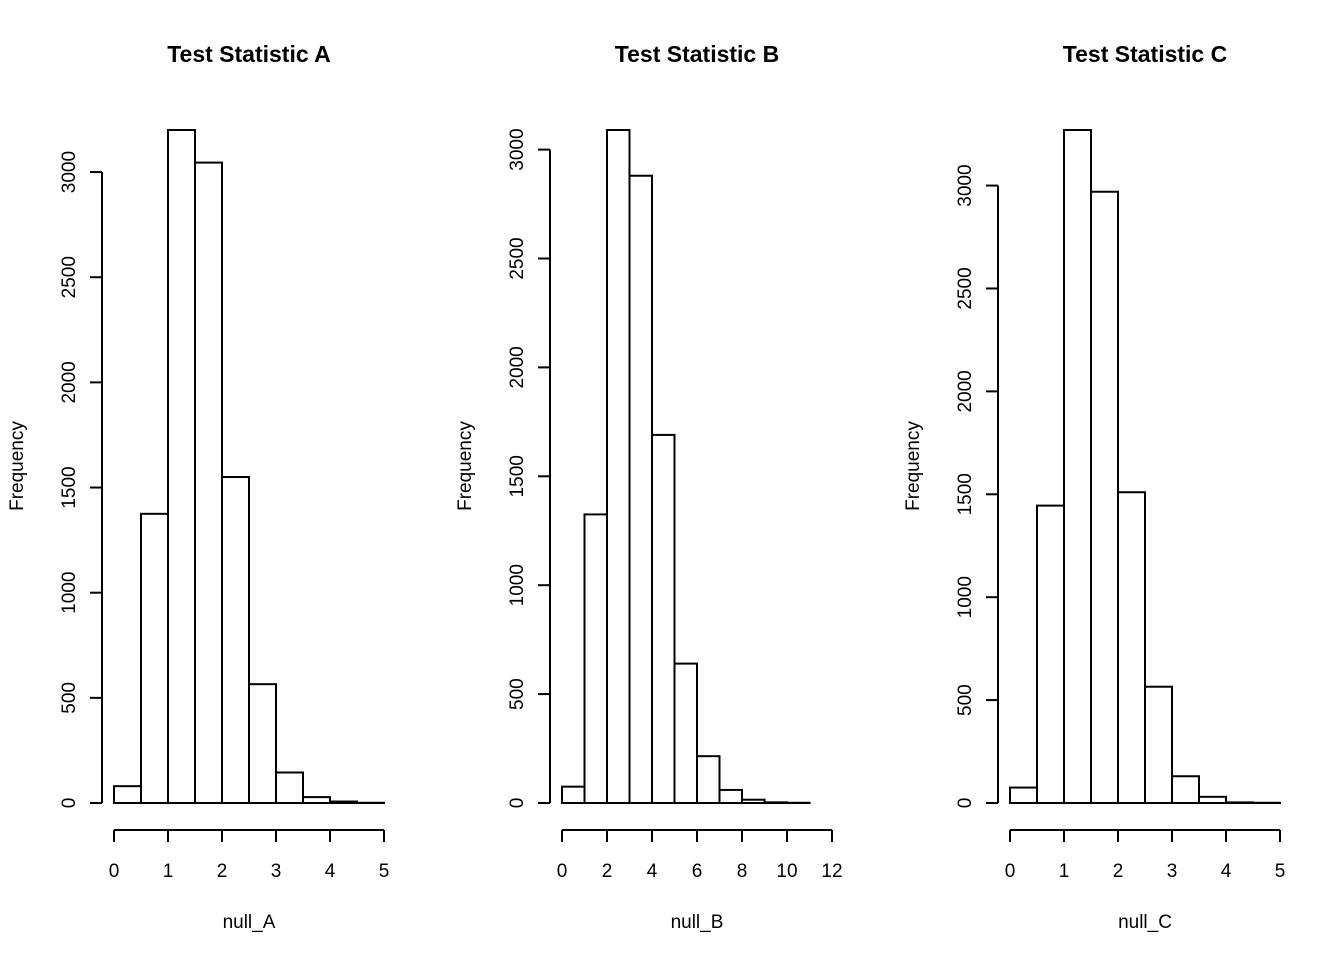  What do you see at coordinates (69, 382) in the screenshot?
I see `panel-a-y-tick-label: 2000` at bounding box center [69, 382].